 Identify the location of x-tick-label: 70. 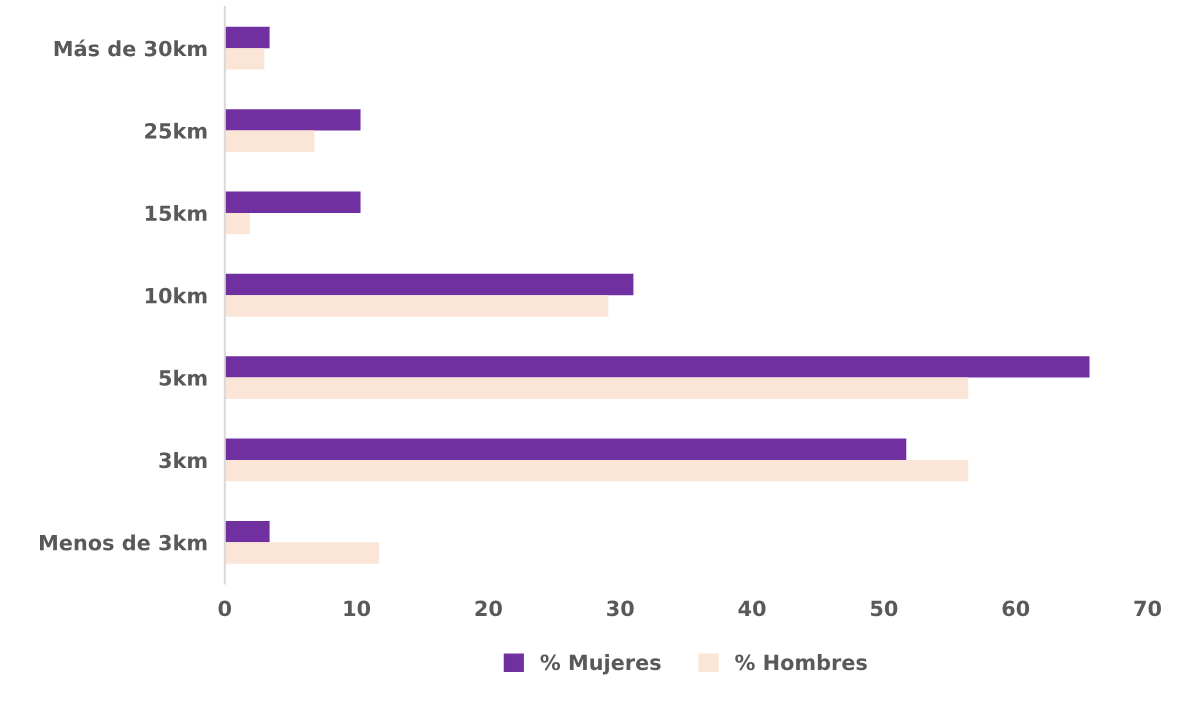
(1148, 608).